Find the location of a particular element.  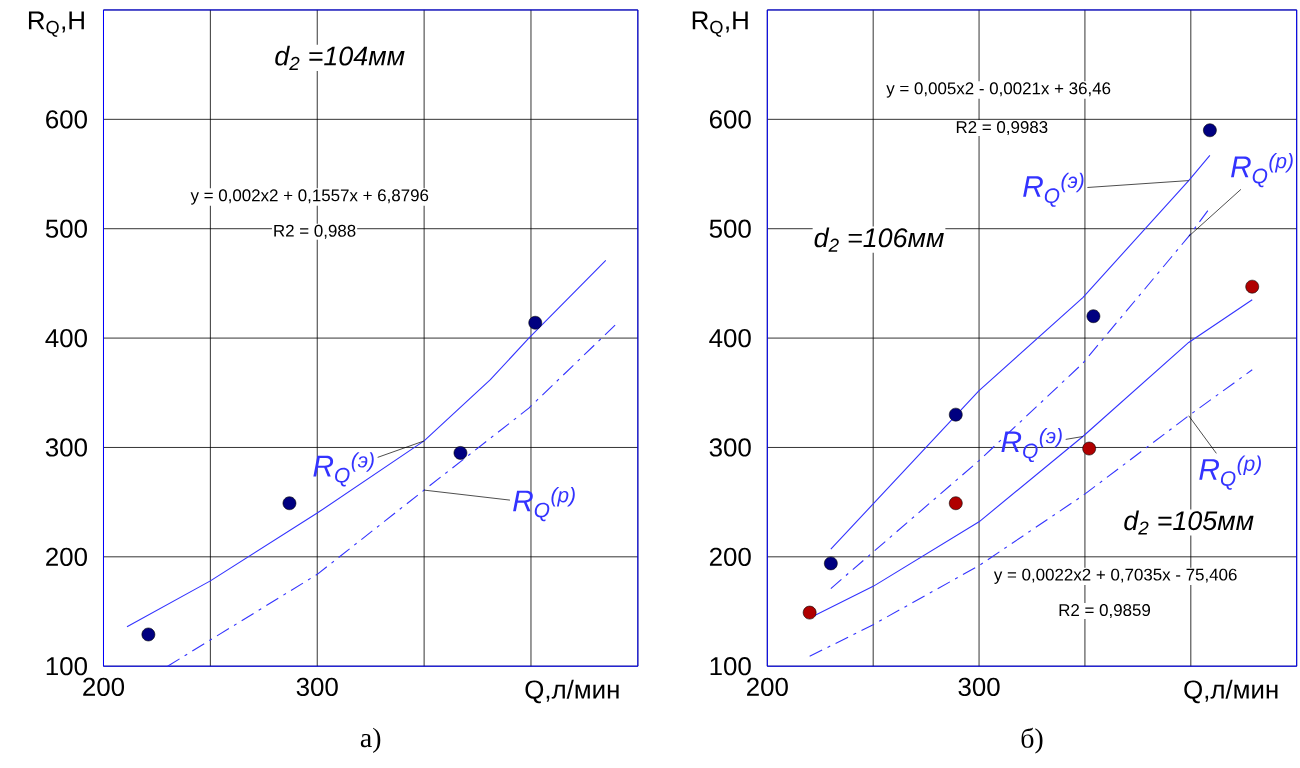

annotation: R2 = 0,9983 is located at coordinates (1002, 128).